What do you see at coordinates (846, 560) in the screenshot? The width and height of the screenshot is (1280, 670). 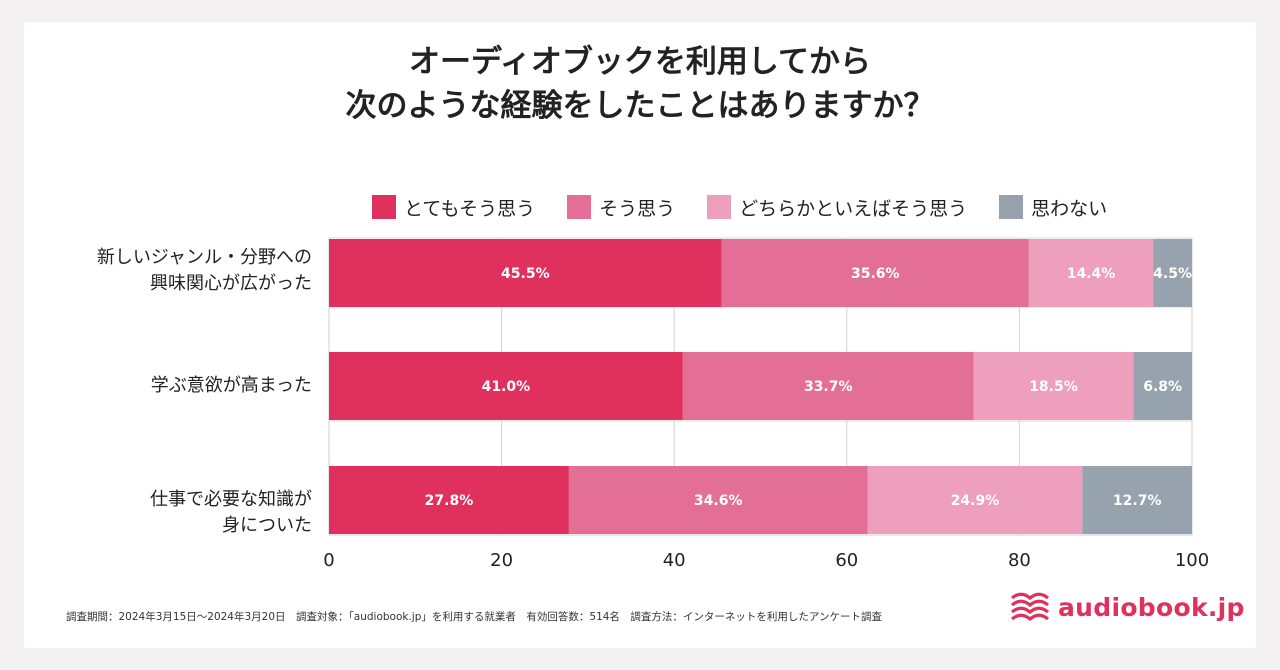 I see `x-tick-label: 60` at bounding box center [846, 560].